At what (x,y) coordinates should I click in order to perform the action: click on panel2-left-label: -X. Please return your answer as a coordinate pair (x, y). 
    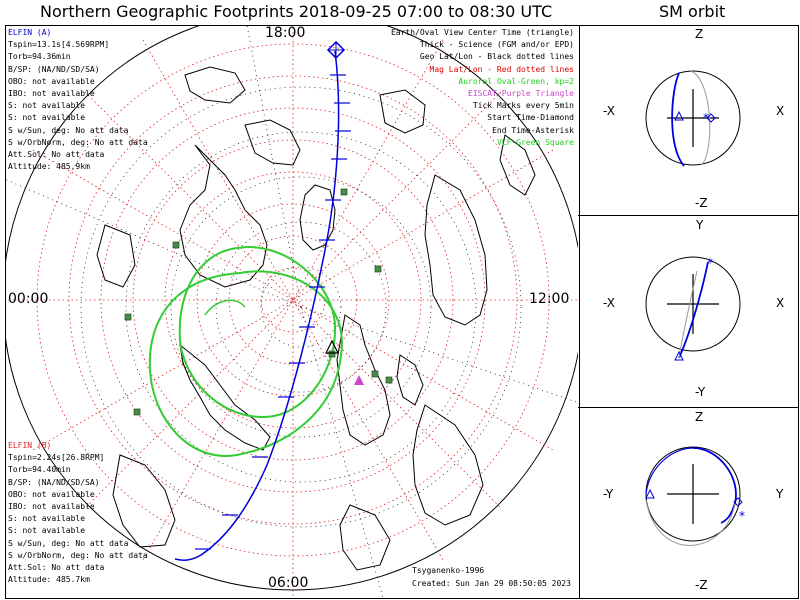
    Looking at the image, I should click on (609, 303).